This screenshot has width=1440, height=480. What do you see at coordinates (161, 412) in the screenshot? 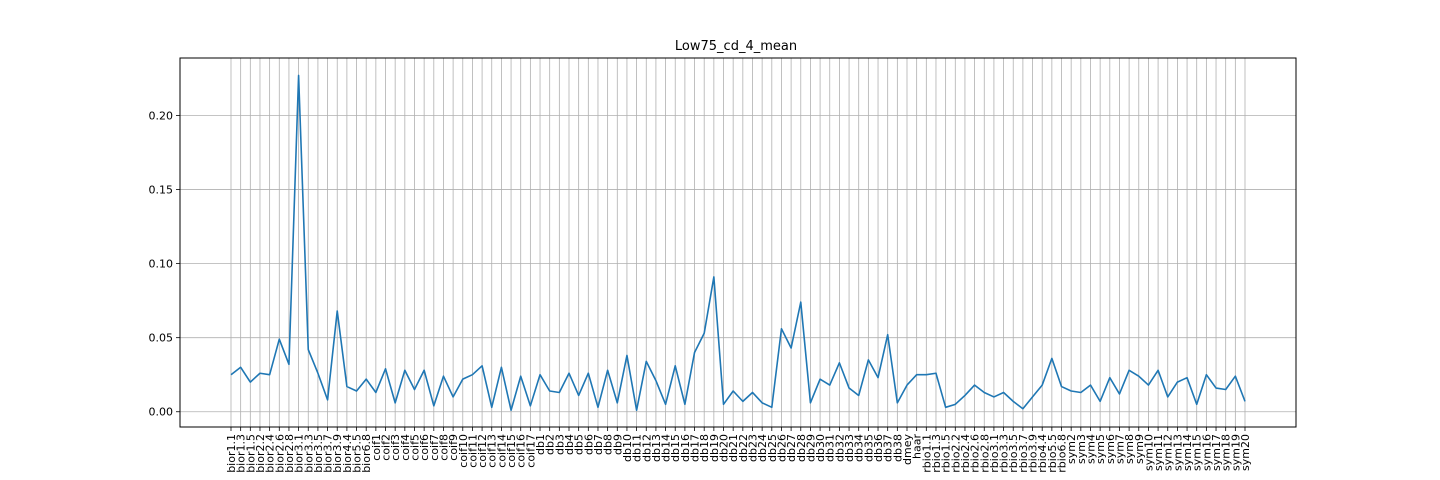
I see `y-tick-label: 0.00` at bounding box center [161, 412].